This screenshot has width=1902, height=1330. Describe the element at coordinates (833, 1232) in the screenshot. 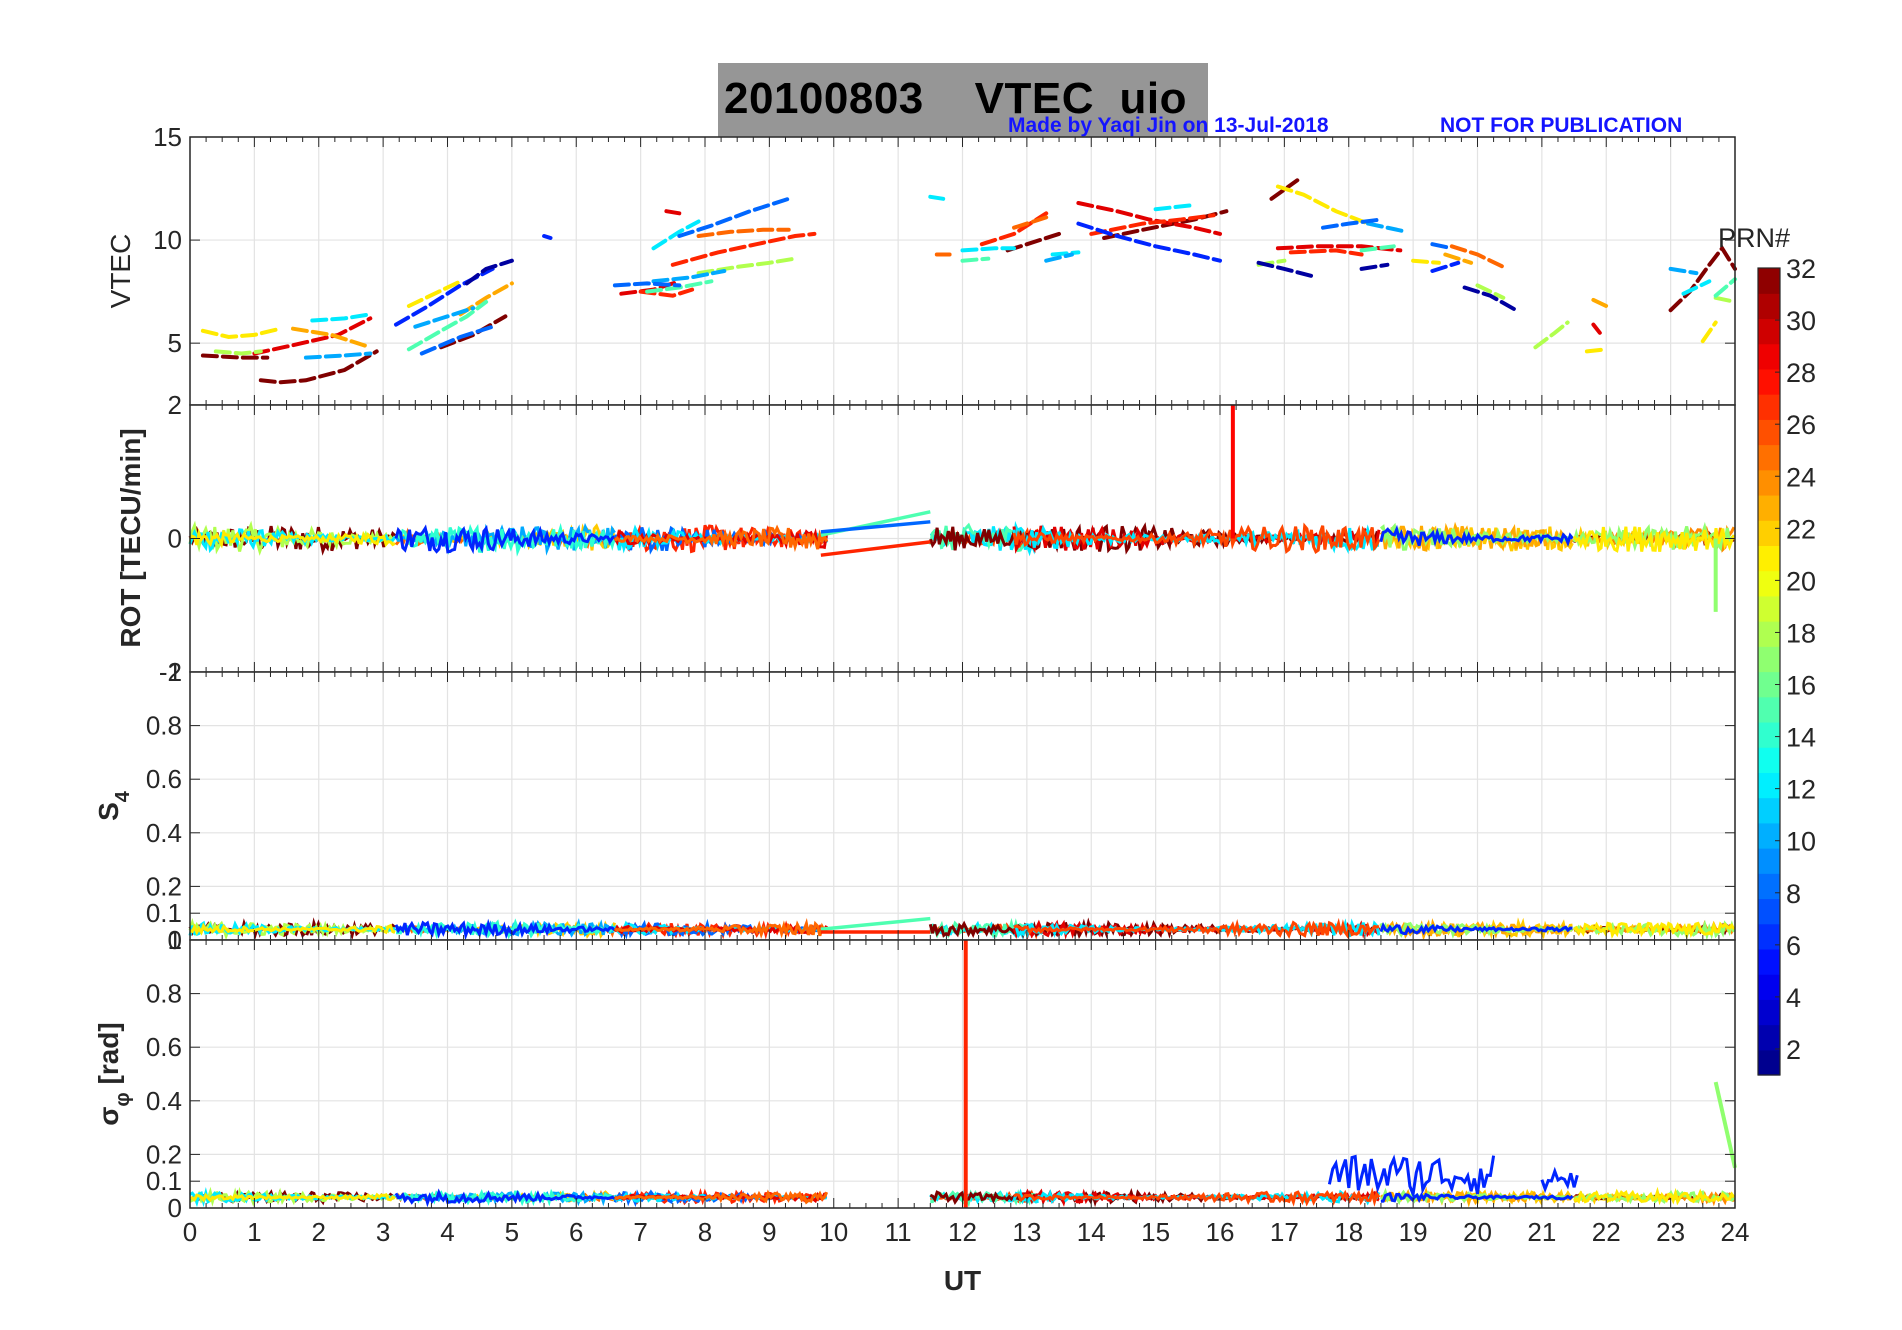

I see `x-tick-label: 10` at that location.